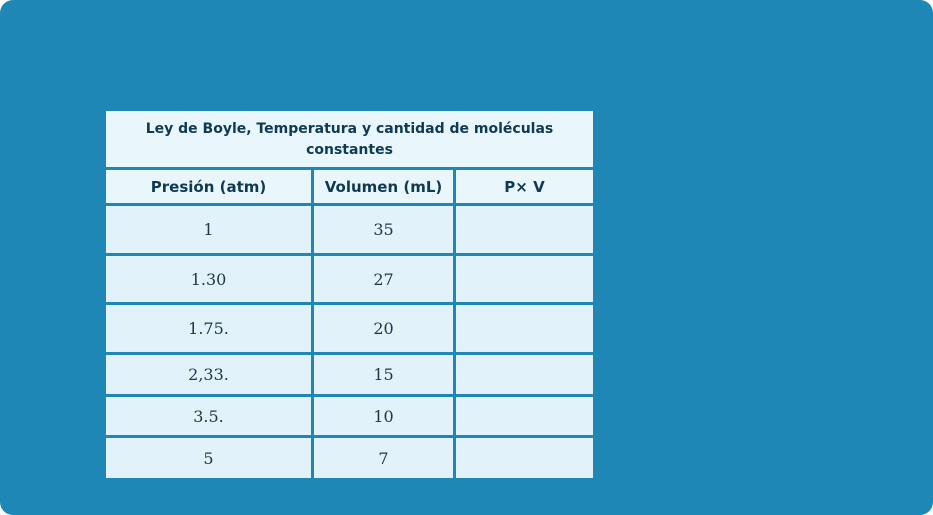  Describe the element at coordinates (383, 416) in the screenshot. I see `table-cell-row5-volumen-ml: 10` at that location.